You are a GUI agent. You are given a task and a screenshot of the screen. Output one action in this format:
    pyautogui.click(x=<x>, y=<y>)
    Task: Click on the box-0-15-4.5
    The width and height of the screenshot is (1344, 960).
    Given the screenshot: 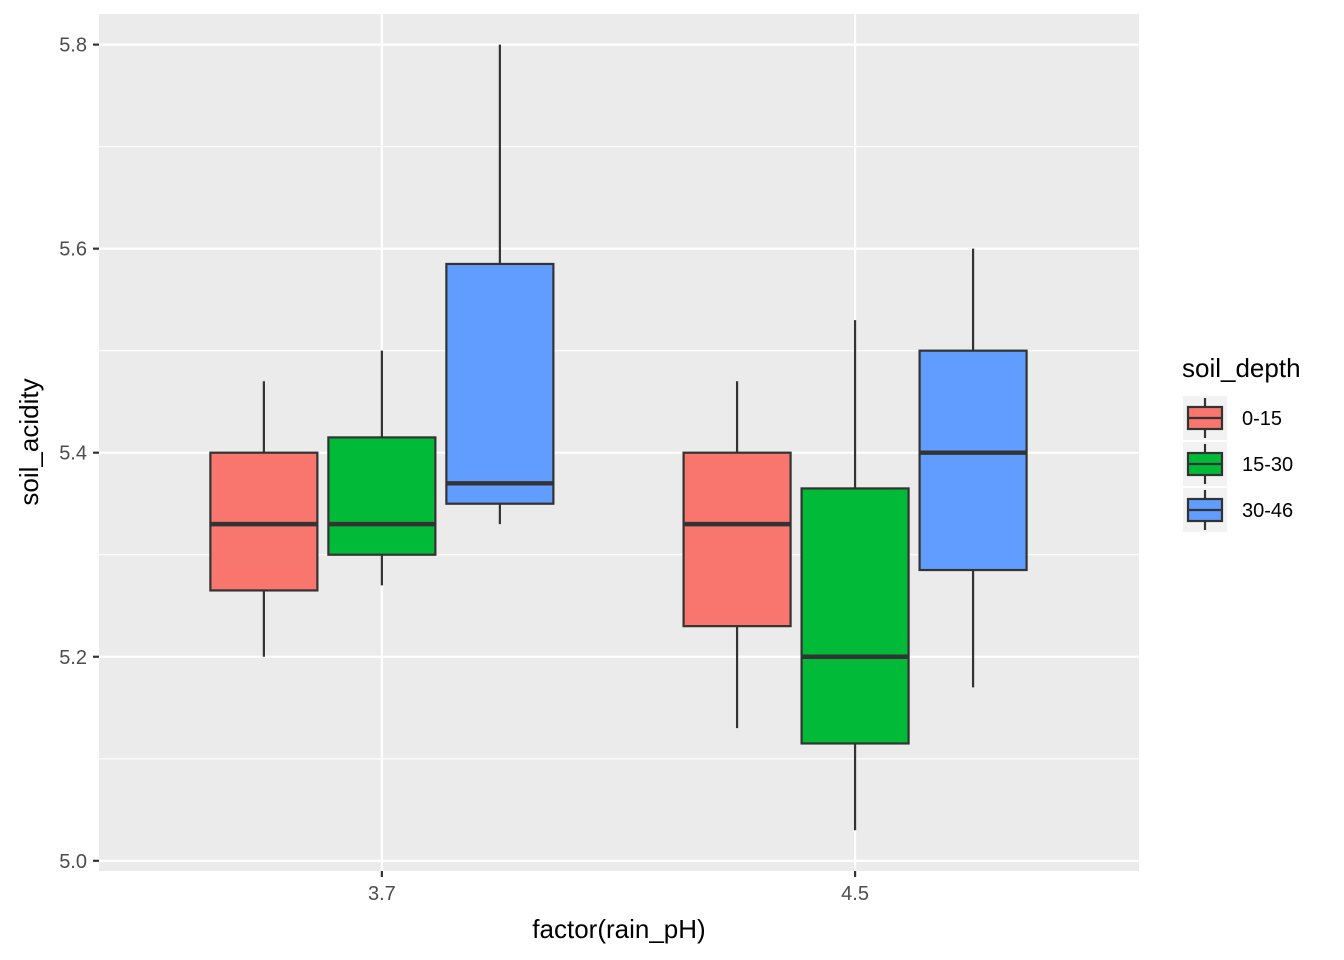 What is the action you would take?
    pyautogui.click(x=737, y=555)
    